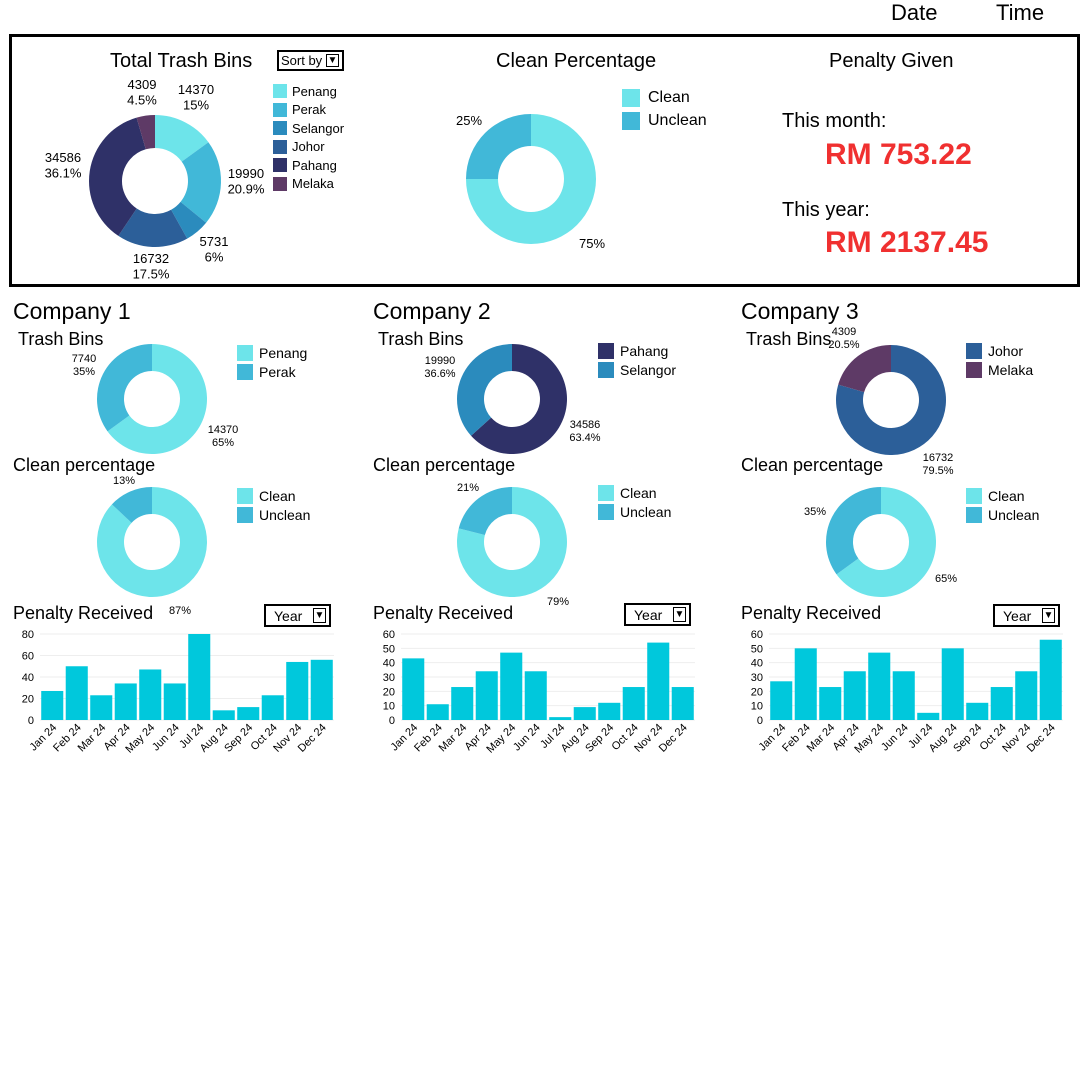 This screenshot has height=1080, width=1080. What do you see at coordinates (288, 615) in the screenshot?
I see `company-1-year-label: Year` at bounding box center [288, 615].